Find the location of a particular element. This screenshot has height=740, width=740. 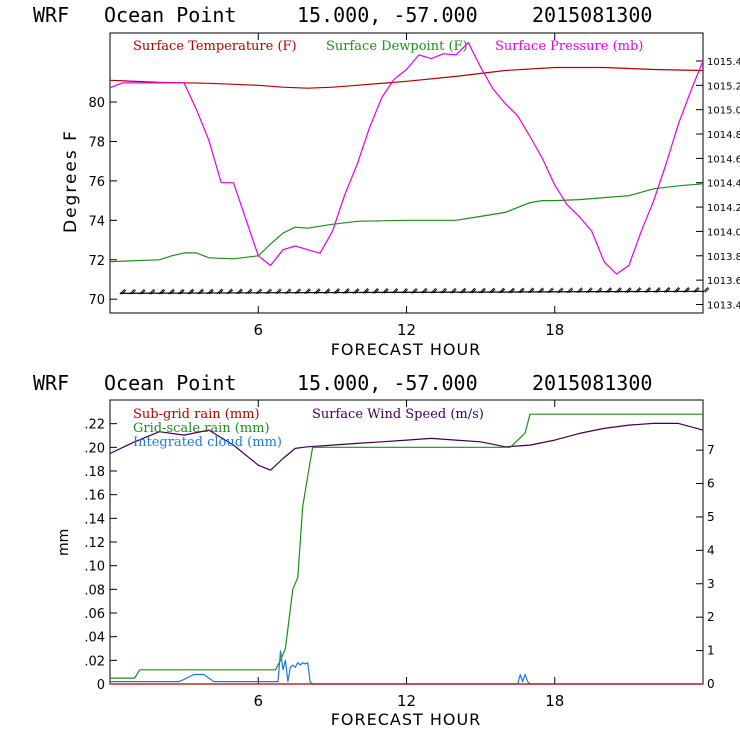

bottom-x-axis-label: FORECAST HOUR is located at coordinates (406, 719).